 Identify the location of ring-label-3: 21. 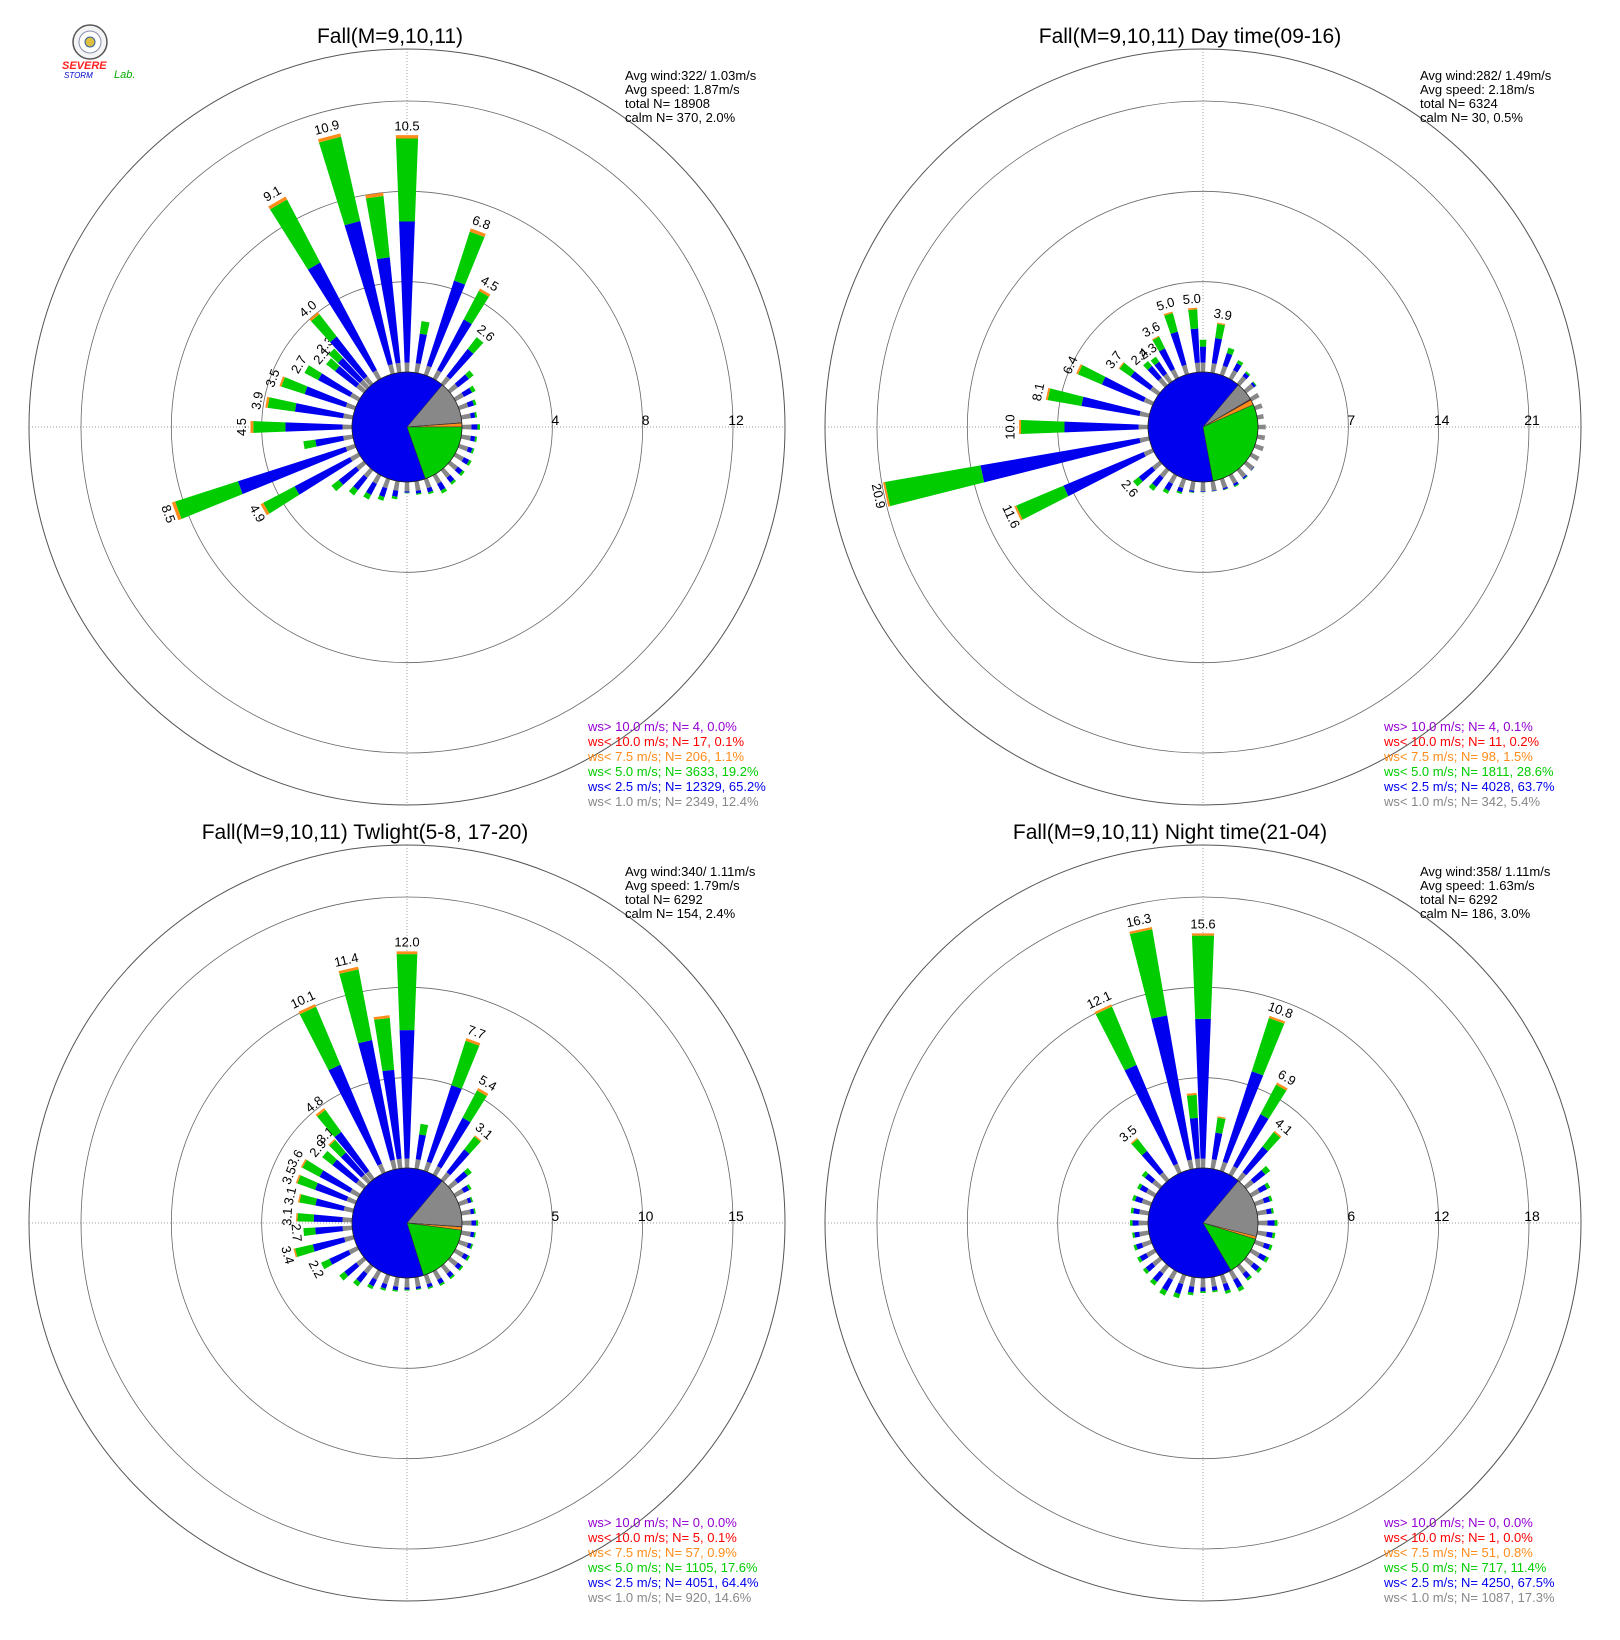
(1532, 420).